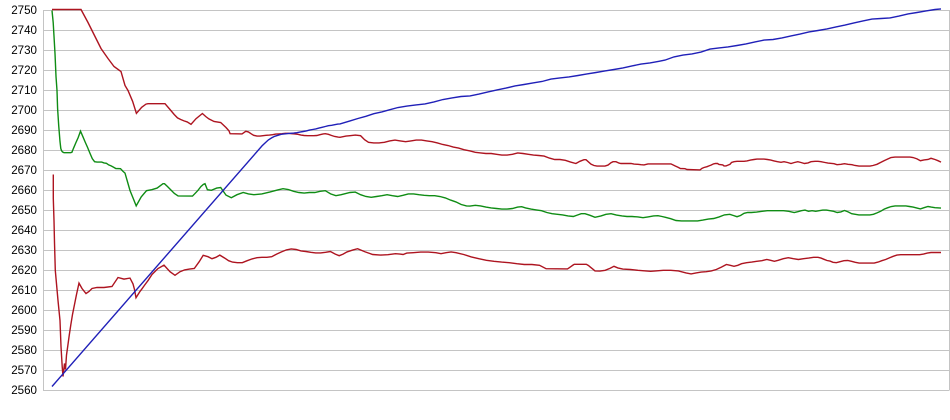 The image size is (950, 420). Describe the element at coordinates (24, 230) in the screenshot. I see `svg-text: 2640` at that location.